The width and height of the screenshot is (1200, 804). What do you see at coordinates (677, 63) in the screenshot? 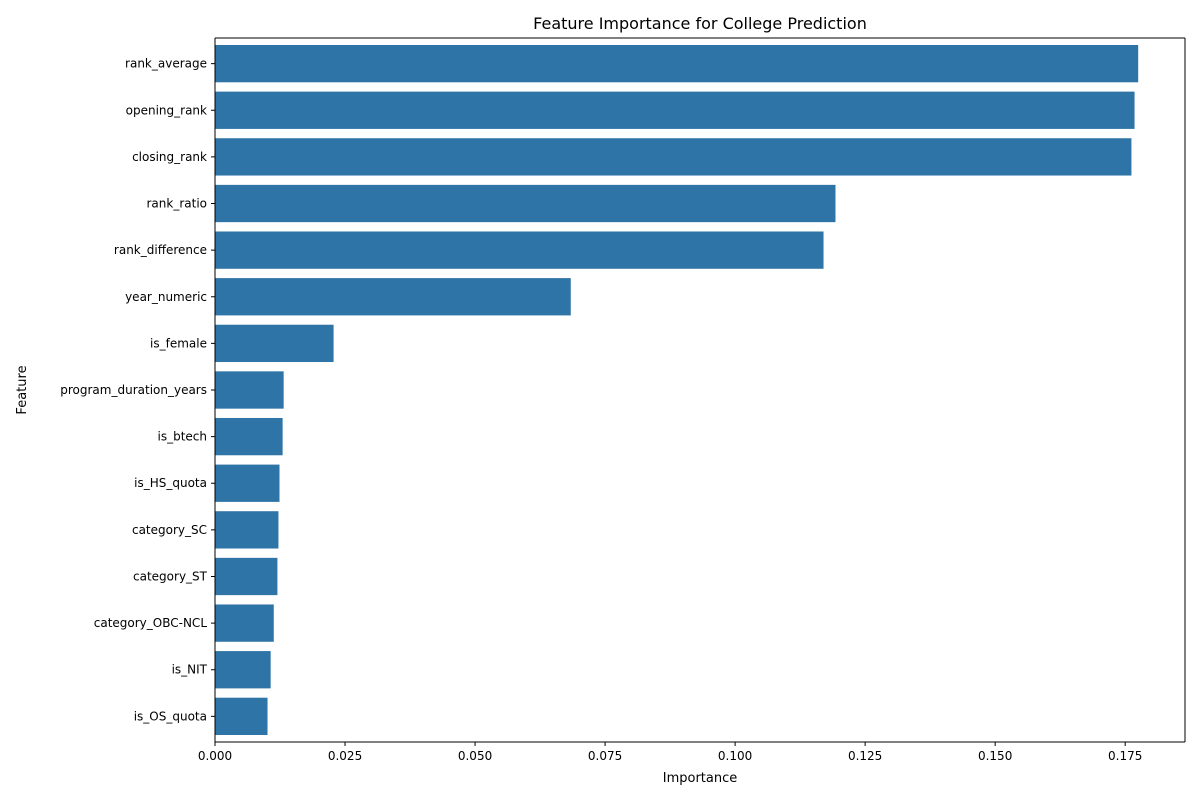
I see `bar-rank_average` at bounding box center [677, 63].